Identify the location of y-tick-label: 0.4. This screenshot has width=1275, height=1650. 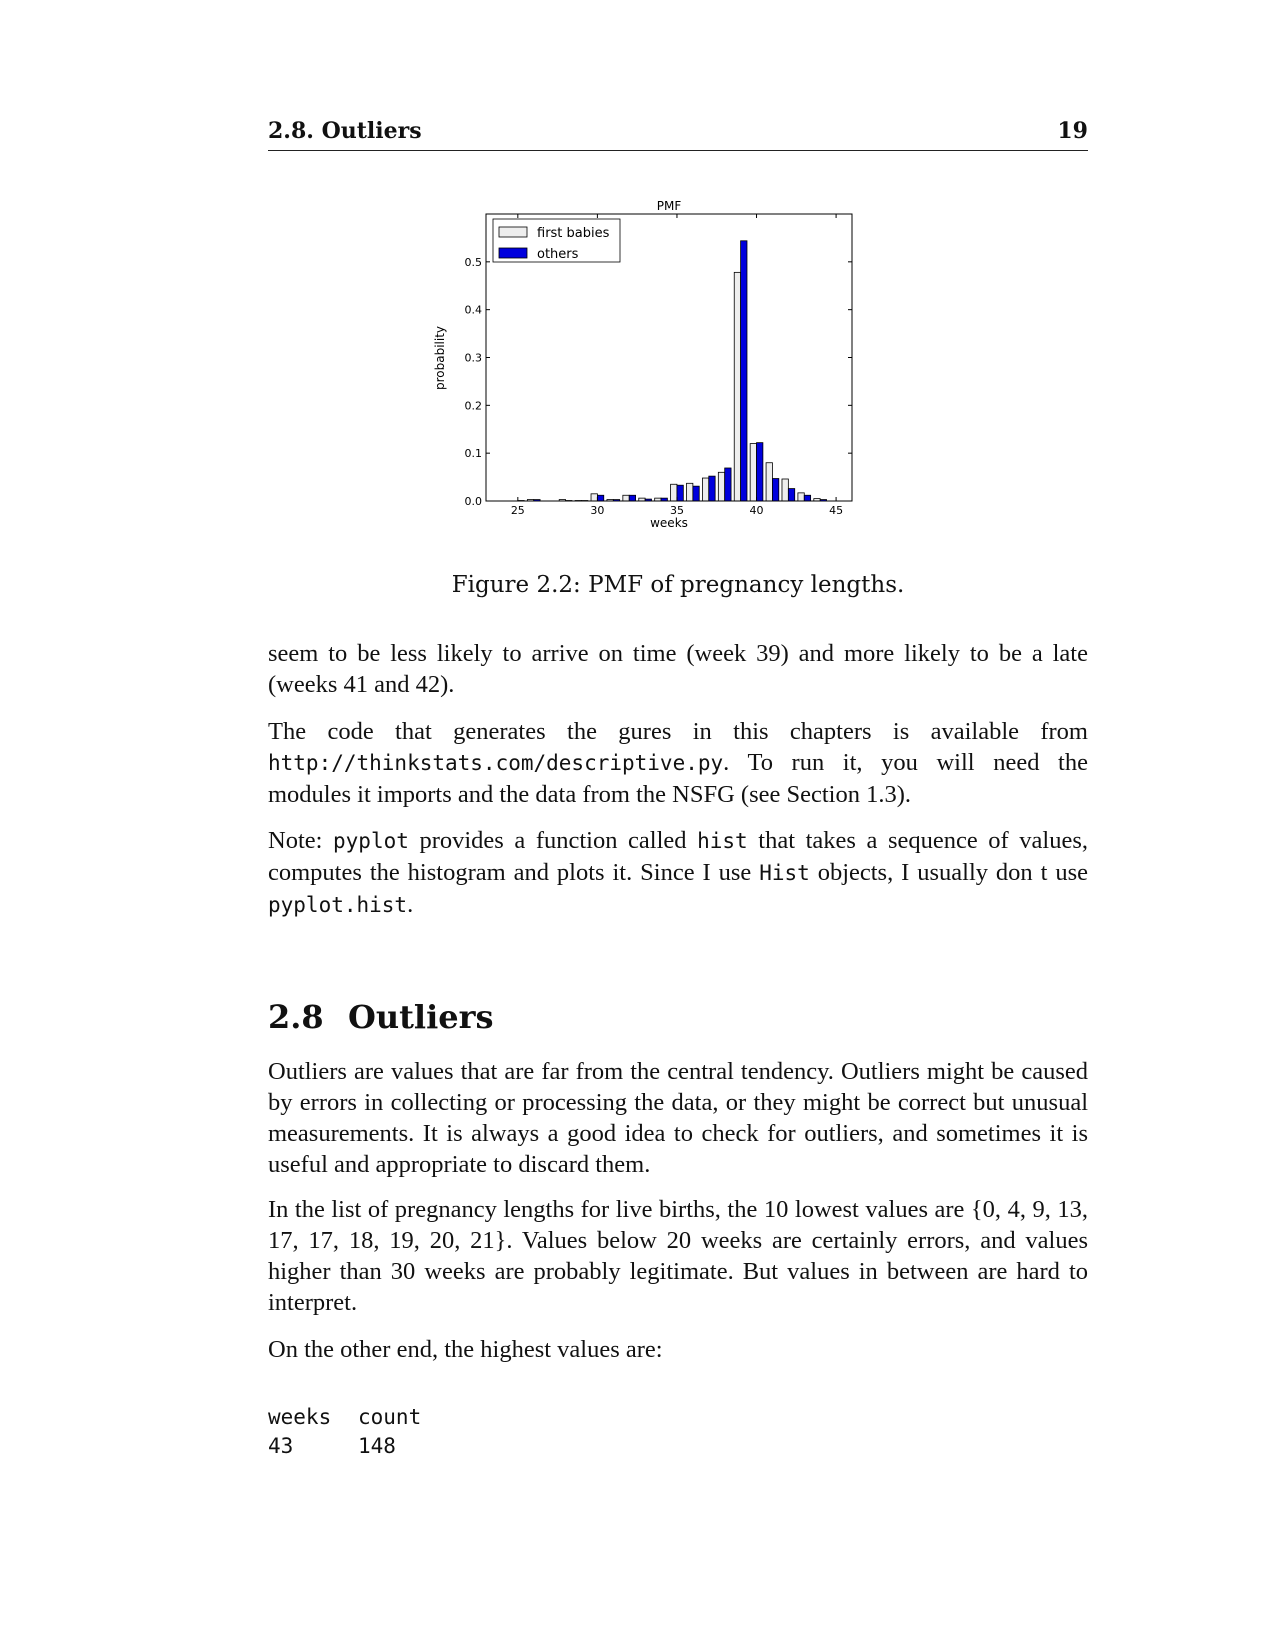
(474, 310).